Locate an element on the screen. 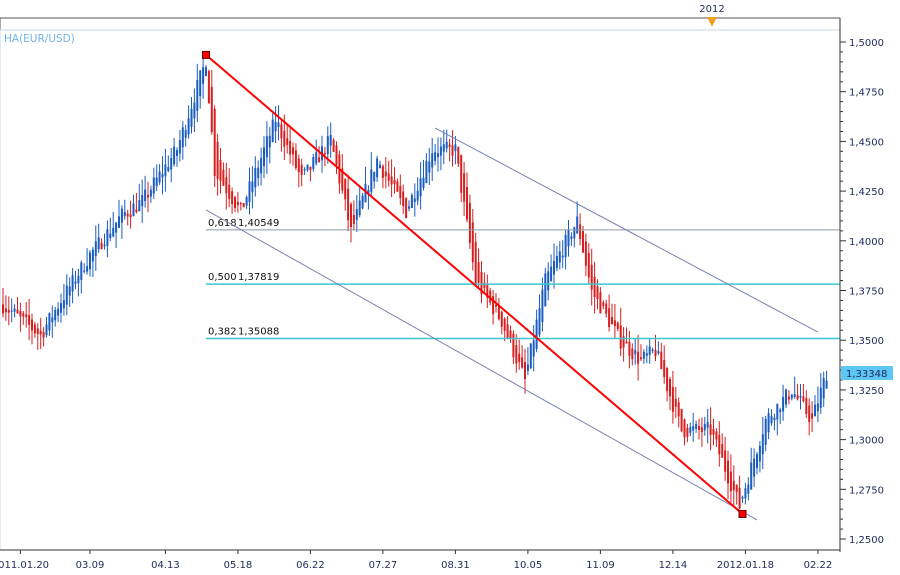  x-tick-label: 04.13 is located at coordinates (165, 565).